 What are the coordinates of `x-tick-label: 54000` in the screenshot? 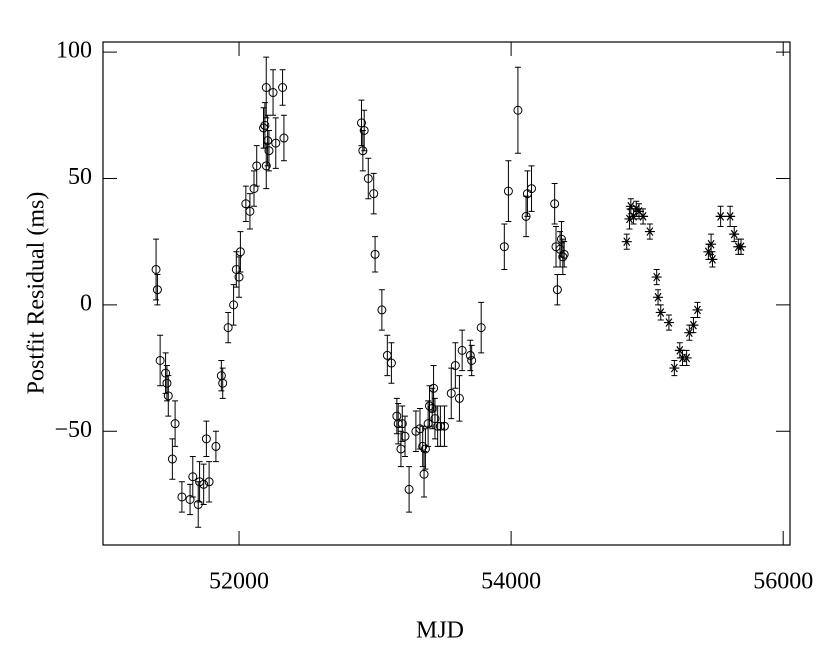 It's located at (511, 582).